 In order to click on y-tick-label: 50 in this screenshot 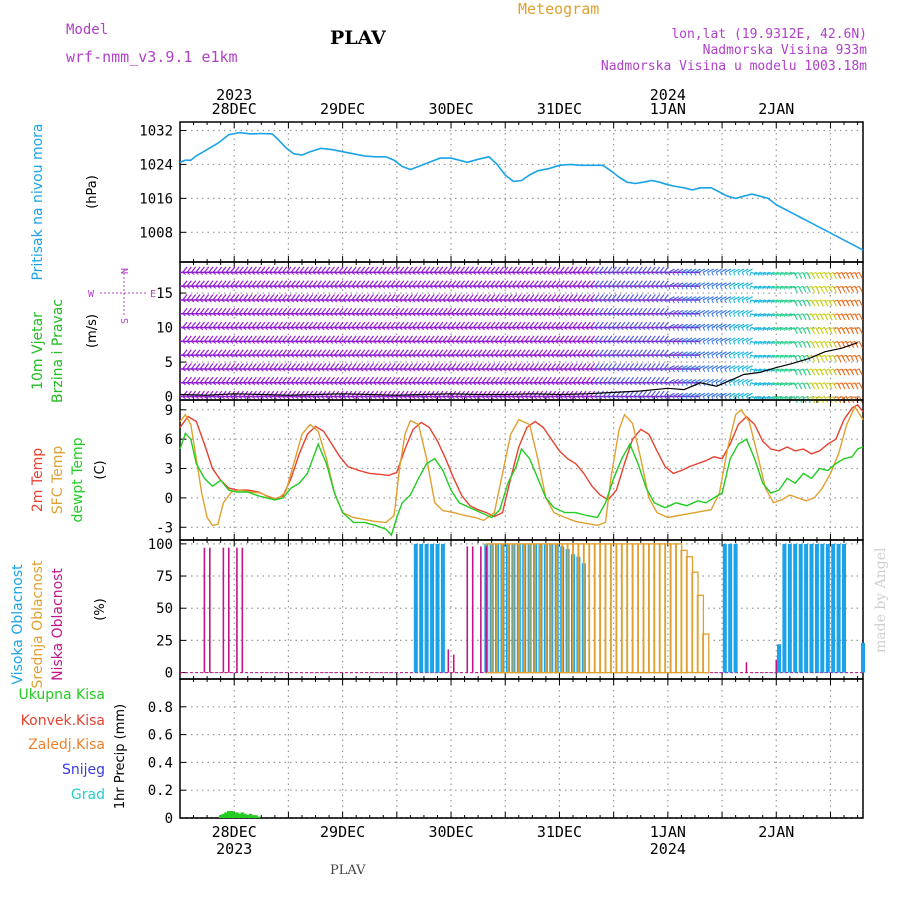, I will do `click(164, 609)`.